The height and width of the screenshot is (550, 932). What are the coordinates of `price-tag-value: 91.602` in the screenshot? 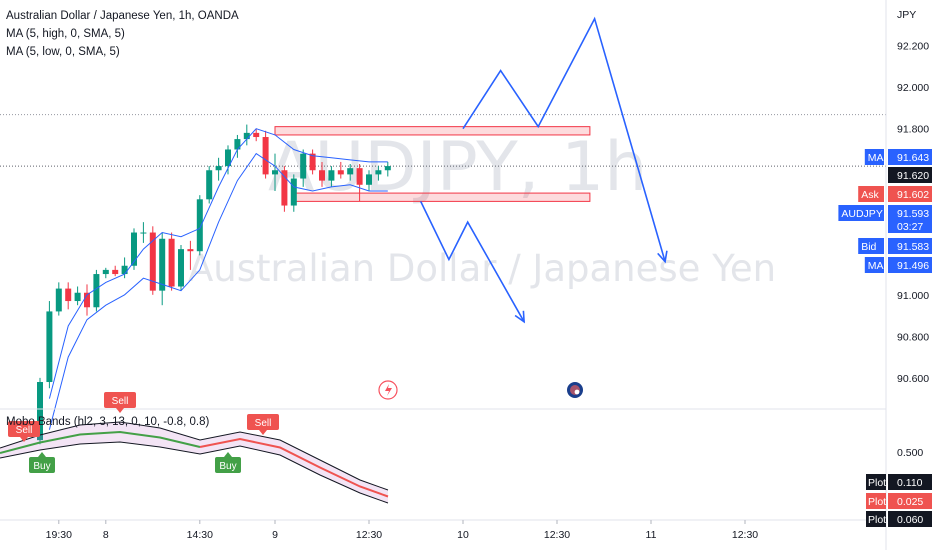 It's located at (913, 195).